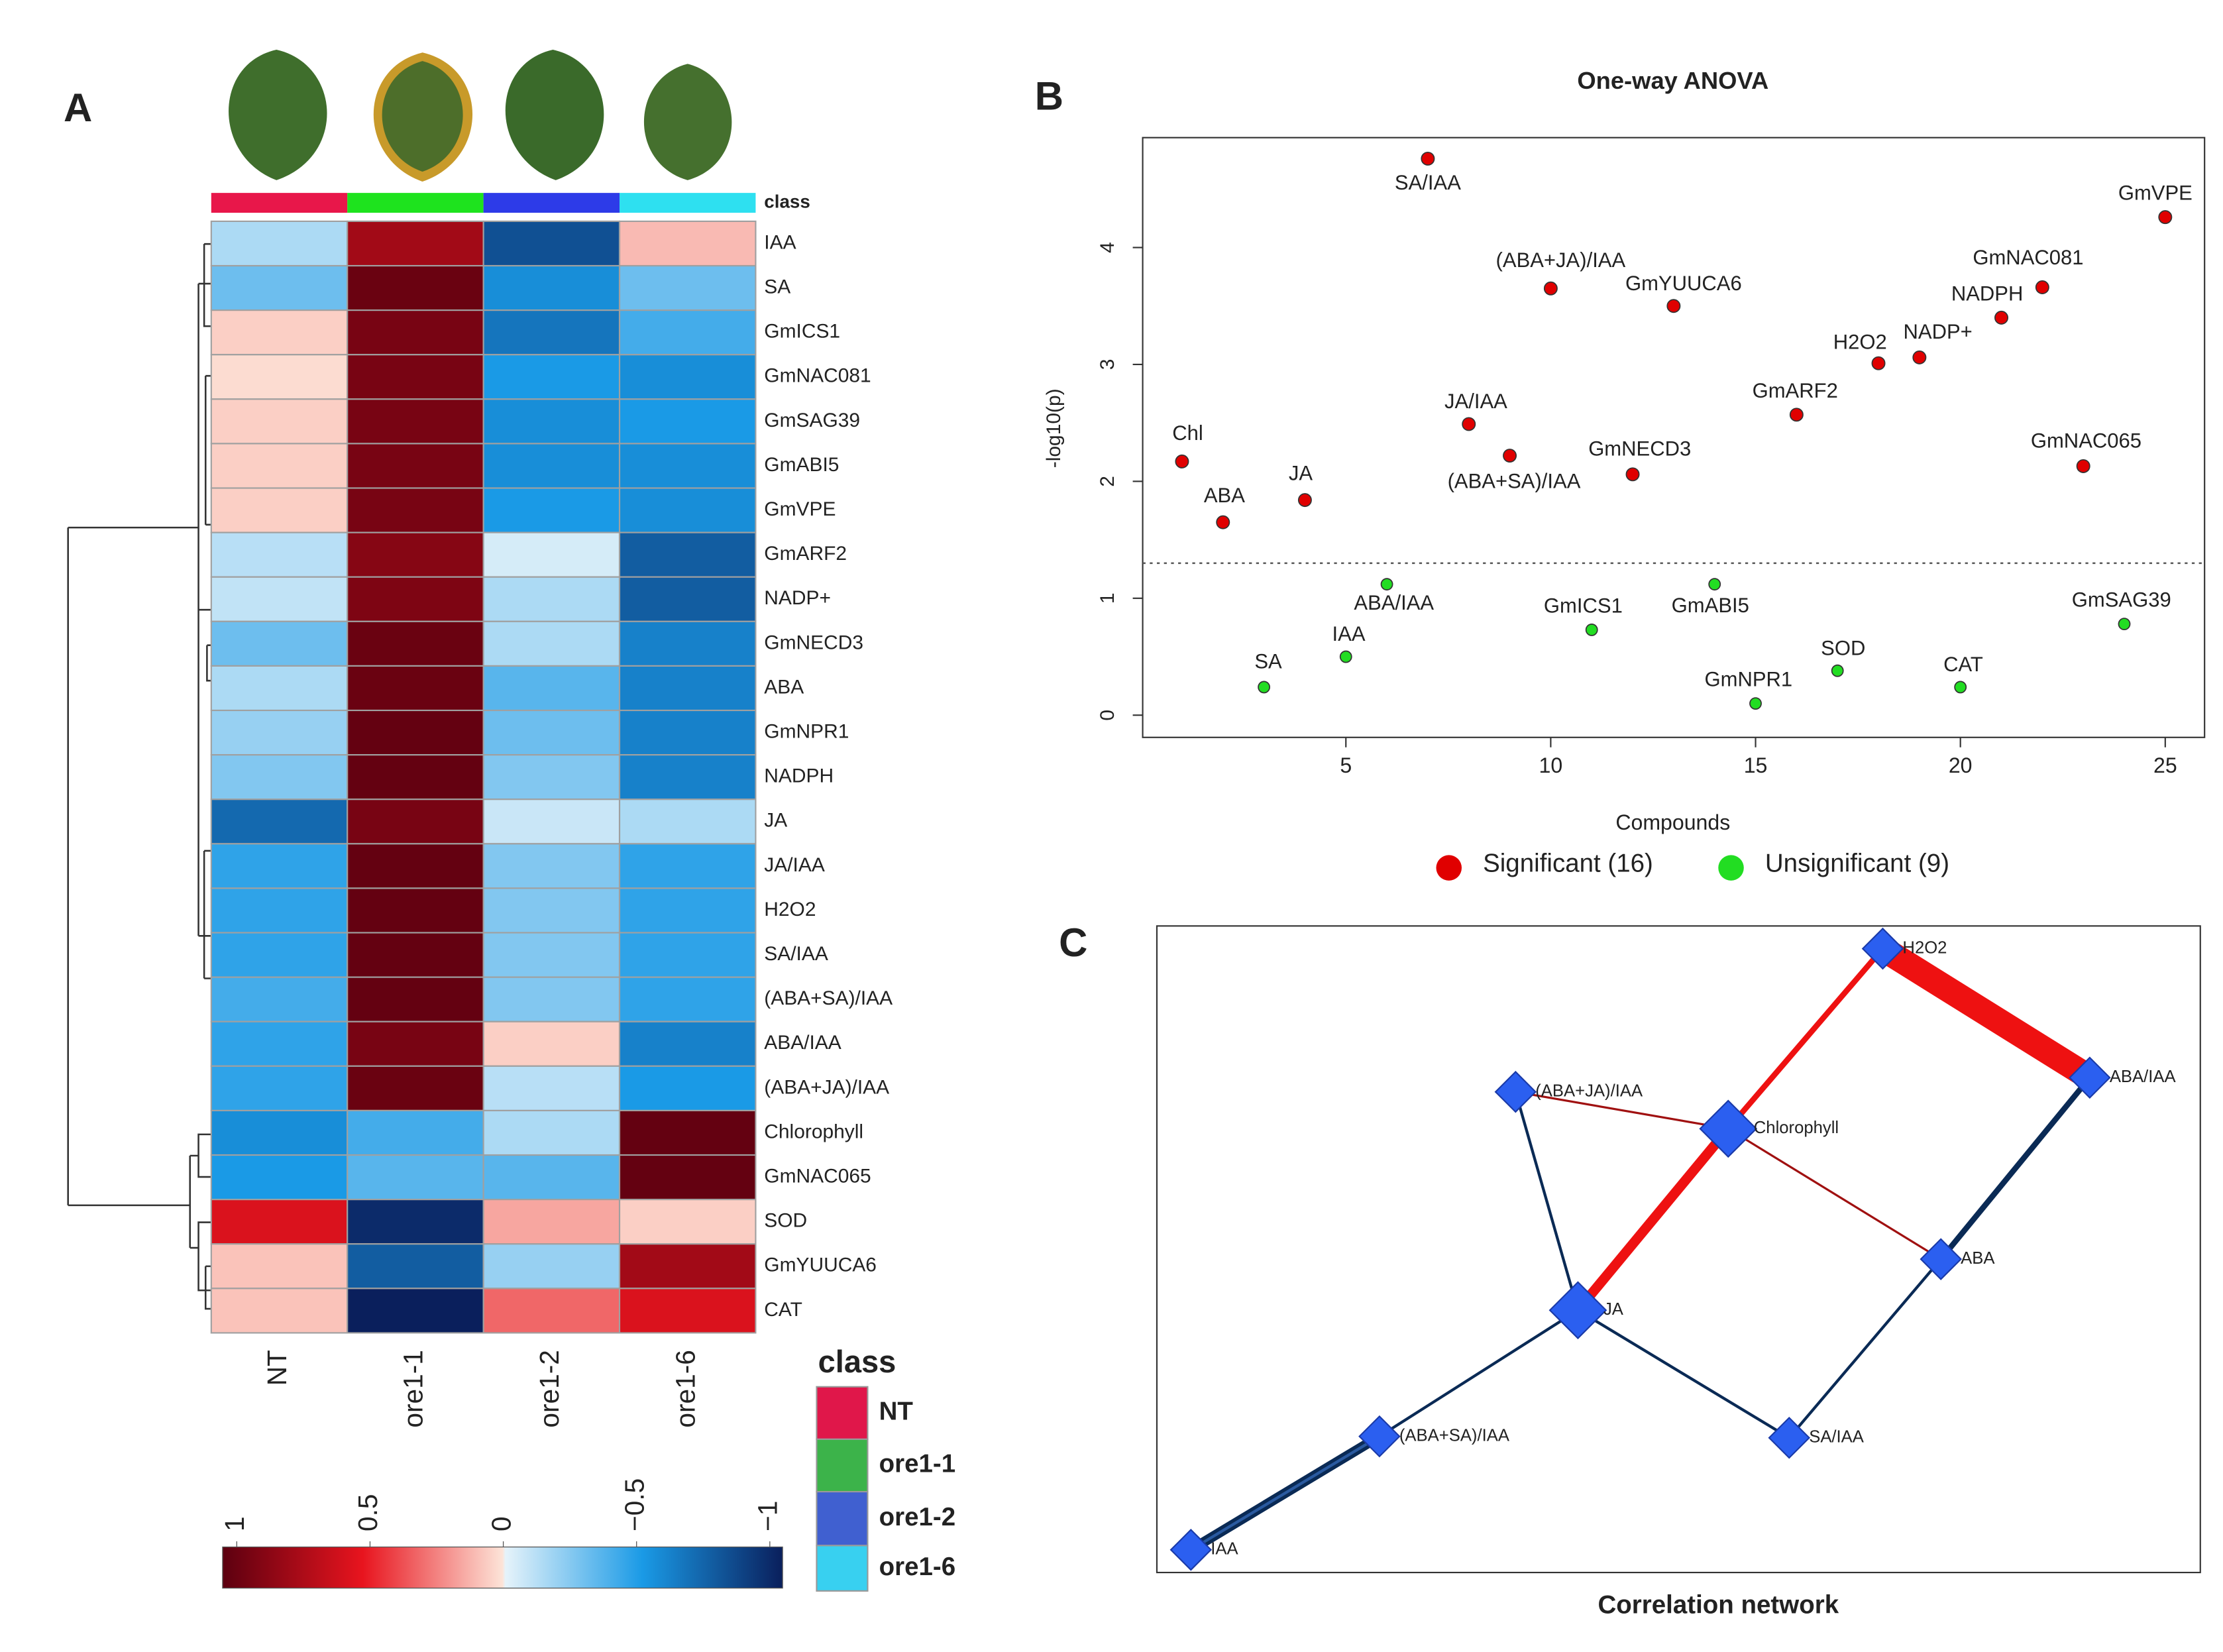  I want to click on y-tick-label: 4, so click(1107, 247).